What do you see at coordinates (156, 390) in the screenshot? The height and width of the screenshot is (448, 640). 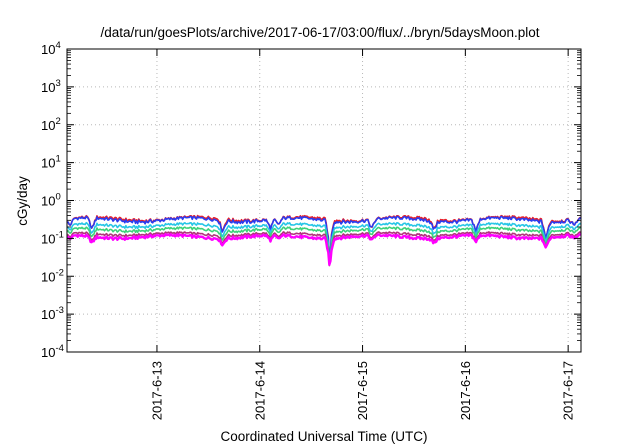 I see `x-tick-label: 2017-6-13` at bounding box center [156, 390].